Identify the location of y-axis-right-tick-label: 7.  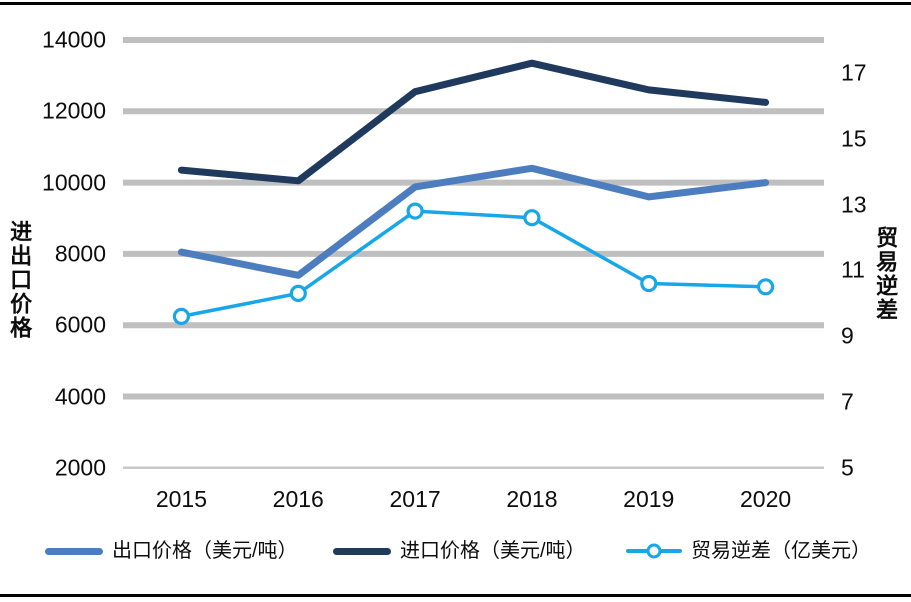
(847, 401).